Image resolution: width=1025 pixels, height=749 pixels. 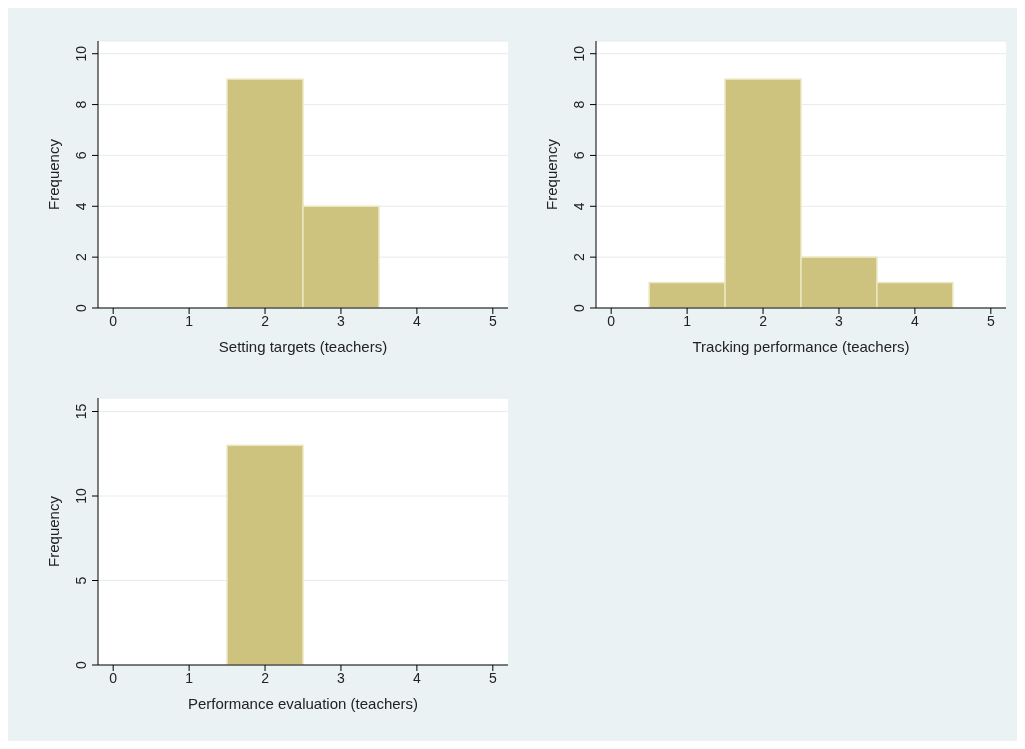 I want to click on y-tick-label: 5, so click(x=81, y=580).